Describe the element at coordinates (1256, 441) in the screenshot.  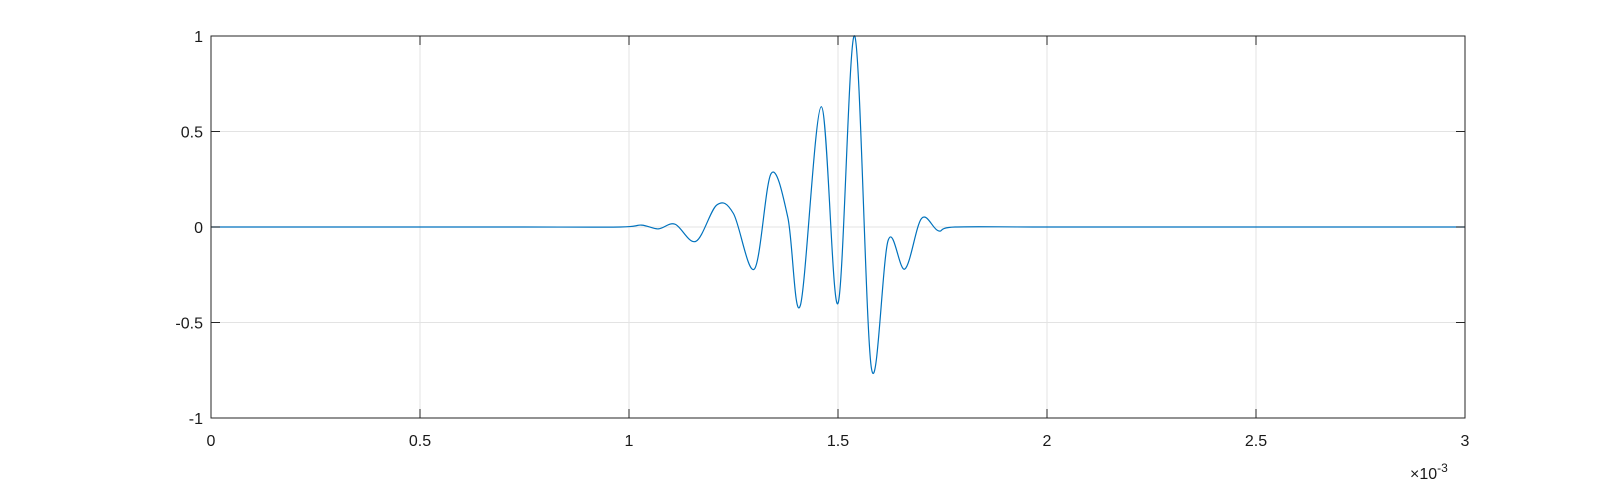
I see `x-tick-label: 2.5` at that location.